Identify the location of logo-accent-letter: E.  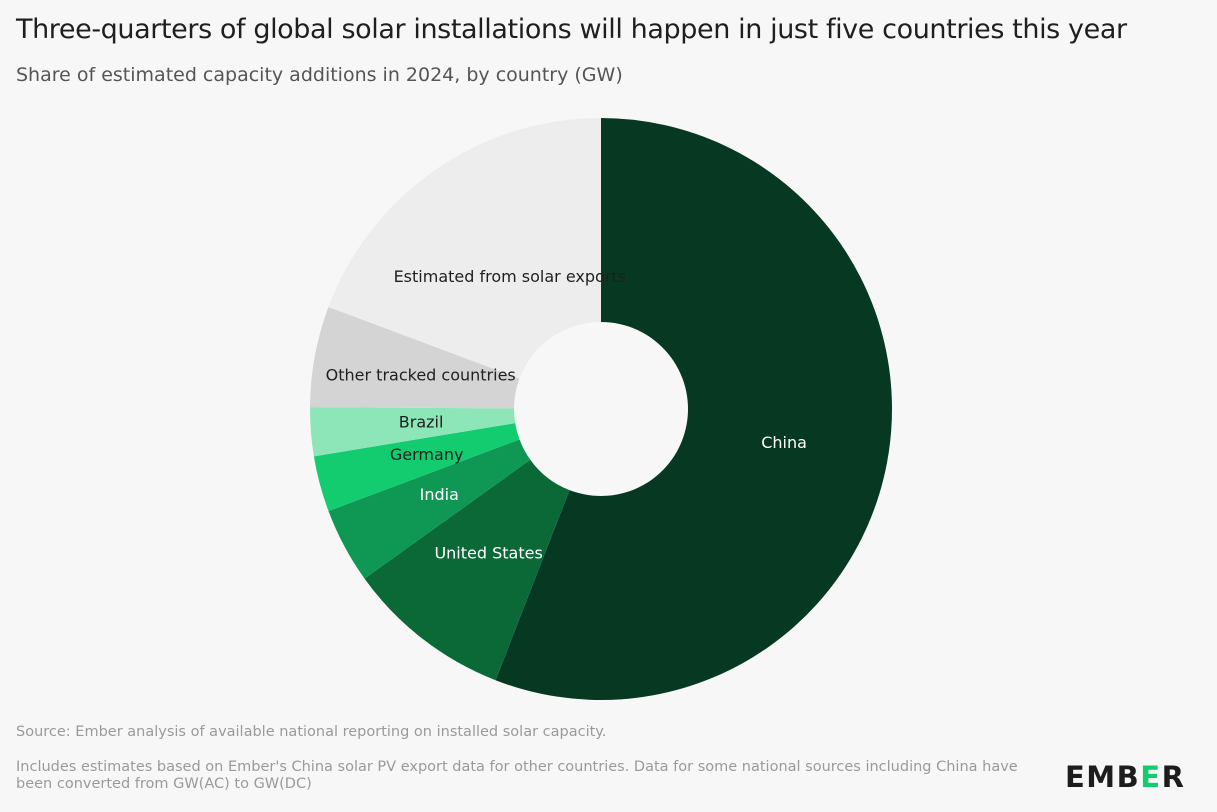
(1151, 777).